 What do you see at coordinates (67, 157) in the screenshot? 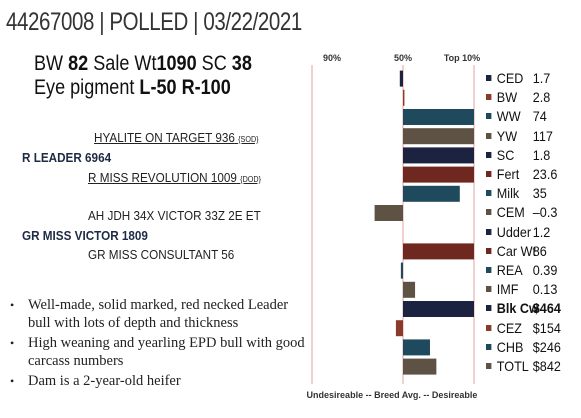
I see `pedigree-sire: R LEADER 6964` at bounding box center [67, 157].